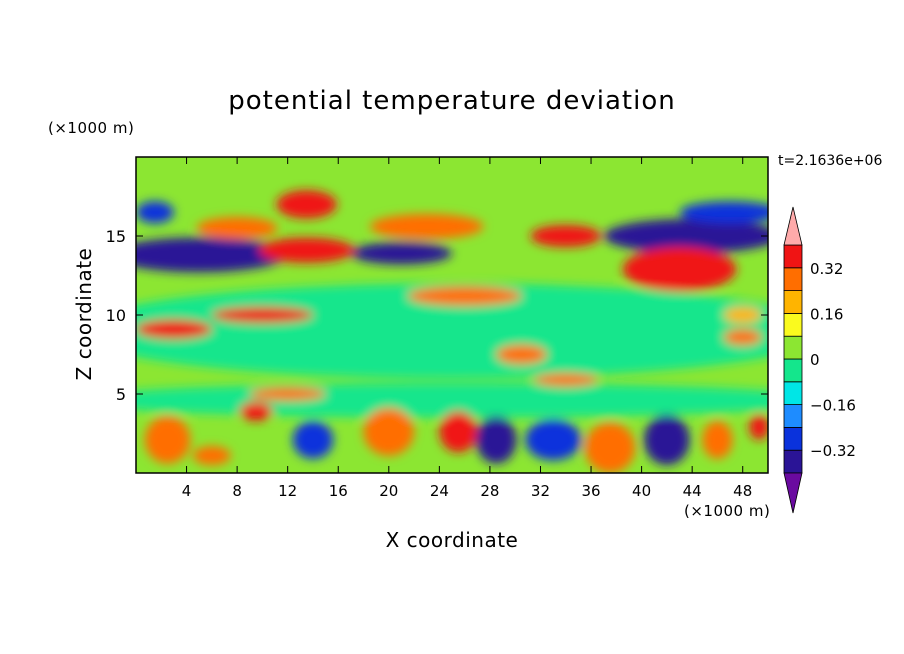 This screenshot has height=654, width=904. What do you see at coordinates (540, 491) in the screenshot?
I see `x-tick-label: 32` at bounding box center [540, 491].